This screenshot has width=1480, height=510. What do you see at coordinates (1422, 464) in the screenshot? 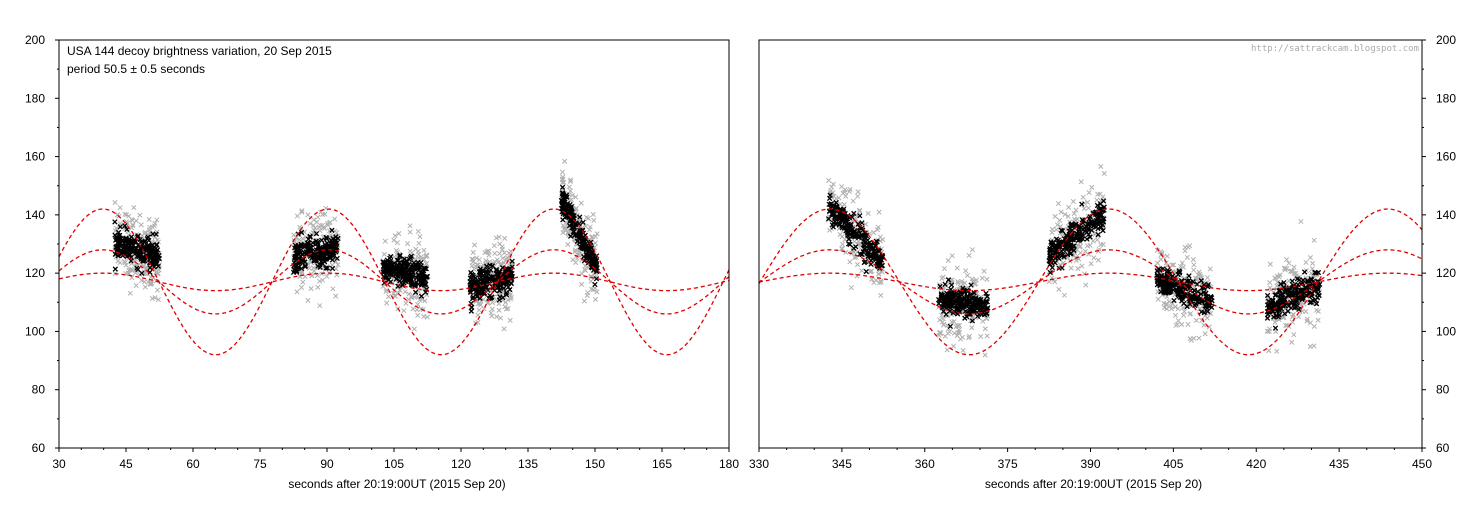
I see `x-tick-label: 450` at bounding box center [1422, 464].